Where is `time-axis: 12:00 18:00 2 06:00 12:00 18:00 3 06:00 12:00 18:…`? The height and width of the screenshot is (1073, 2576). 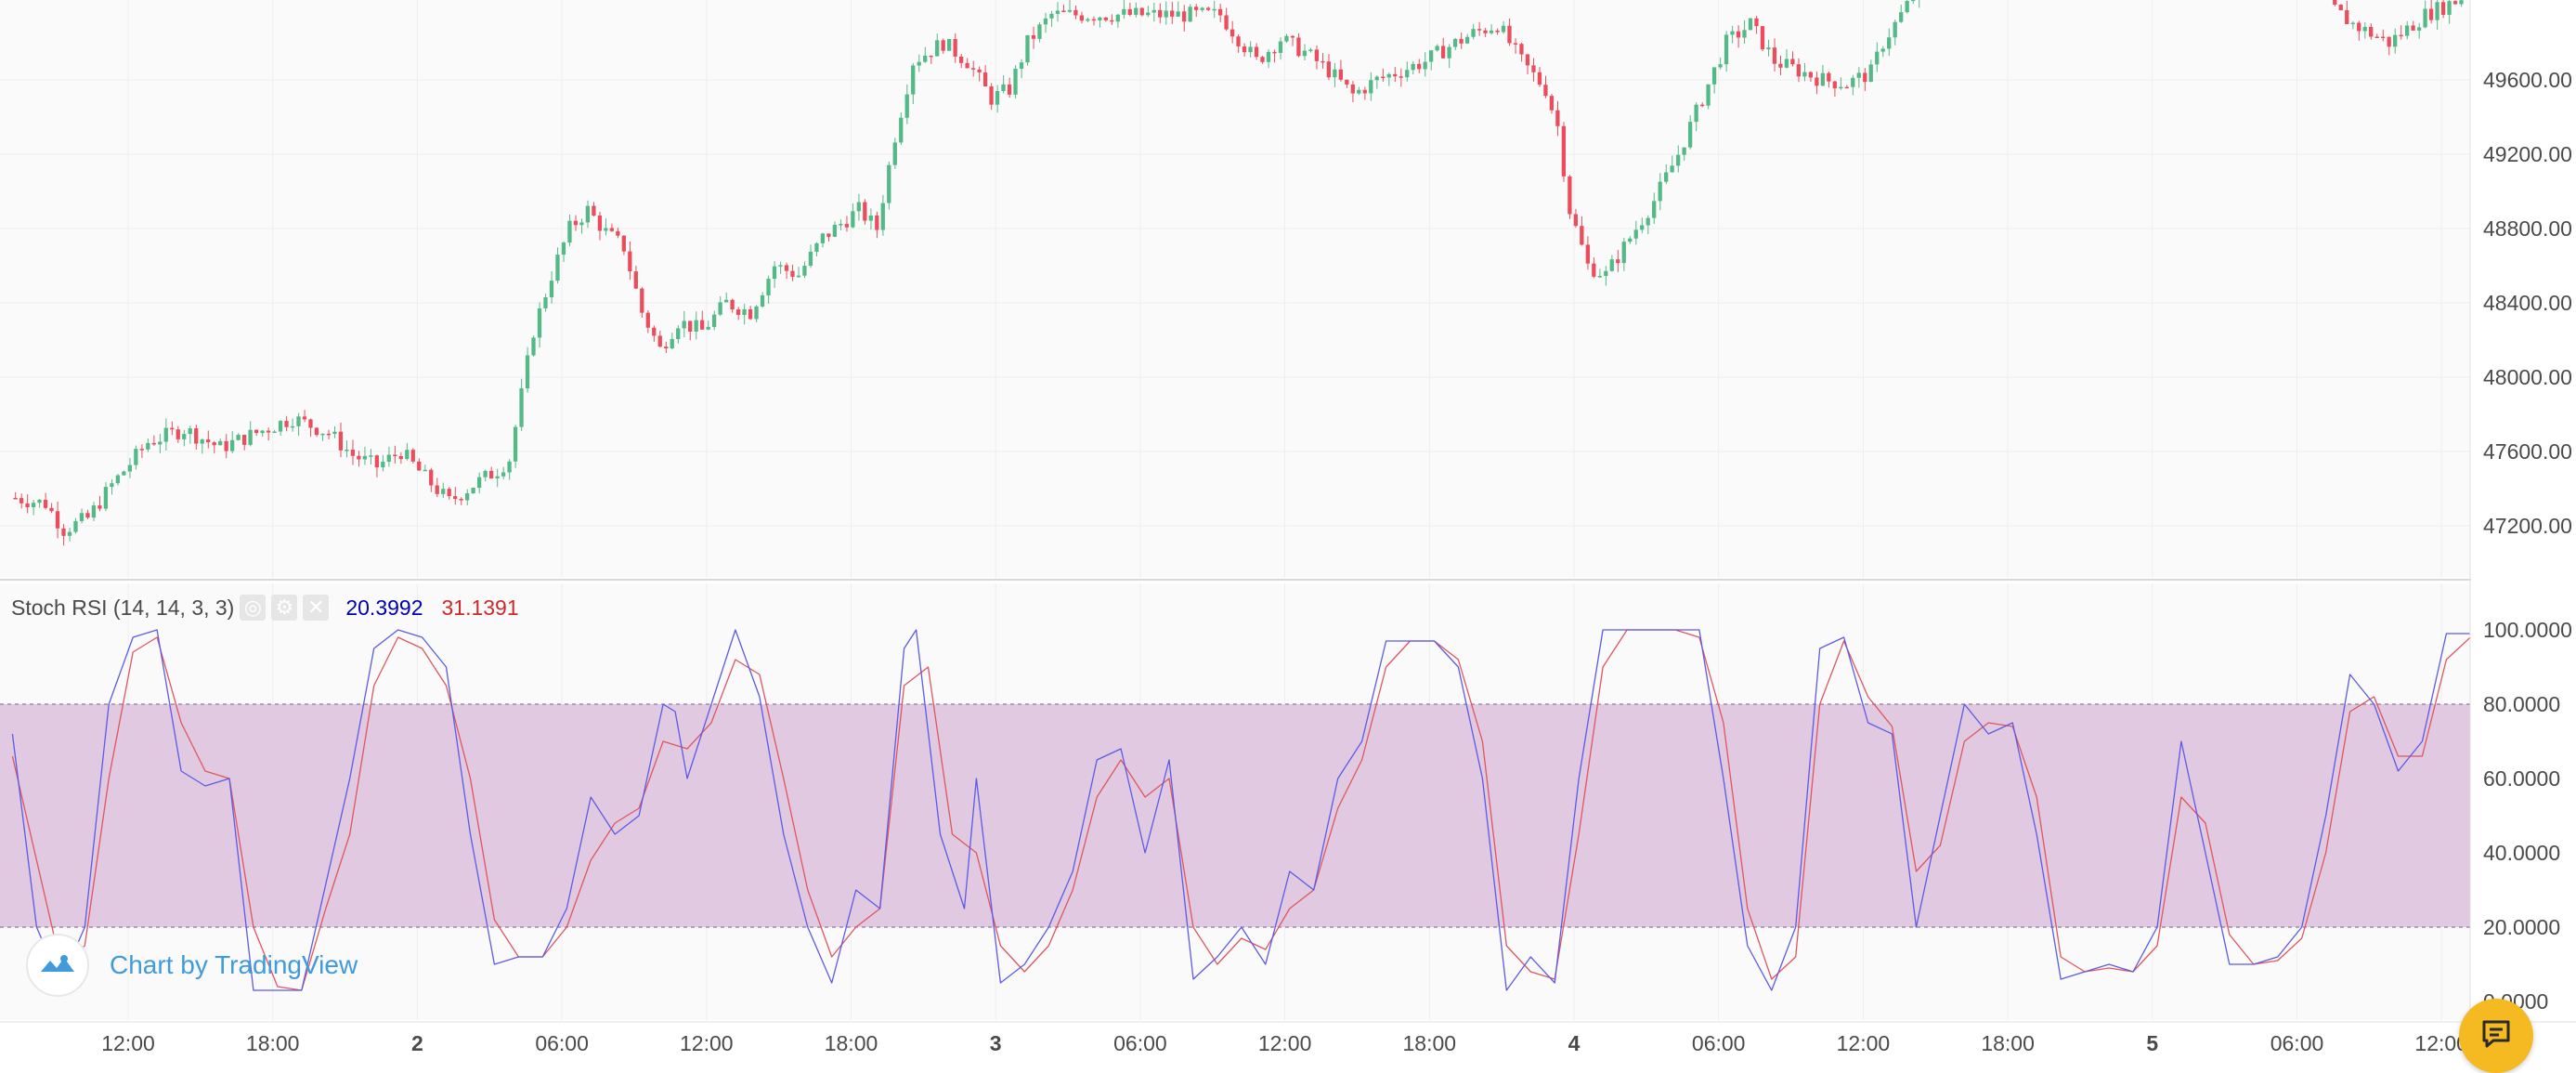 time-axis: 12:00 18:00 2 06:00 12:00 18:00 3 06:00 12:00 18:… is located at coordinates (1288, 1043).